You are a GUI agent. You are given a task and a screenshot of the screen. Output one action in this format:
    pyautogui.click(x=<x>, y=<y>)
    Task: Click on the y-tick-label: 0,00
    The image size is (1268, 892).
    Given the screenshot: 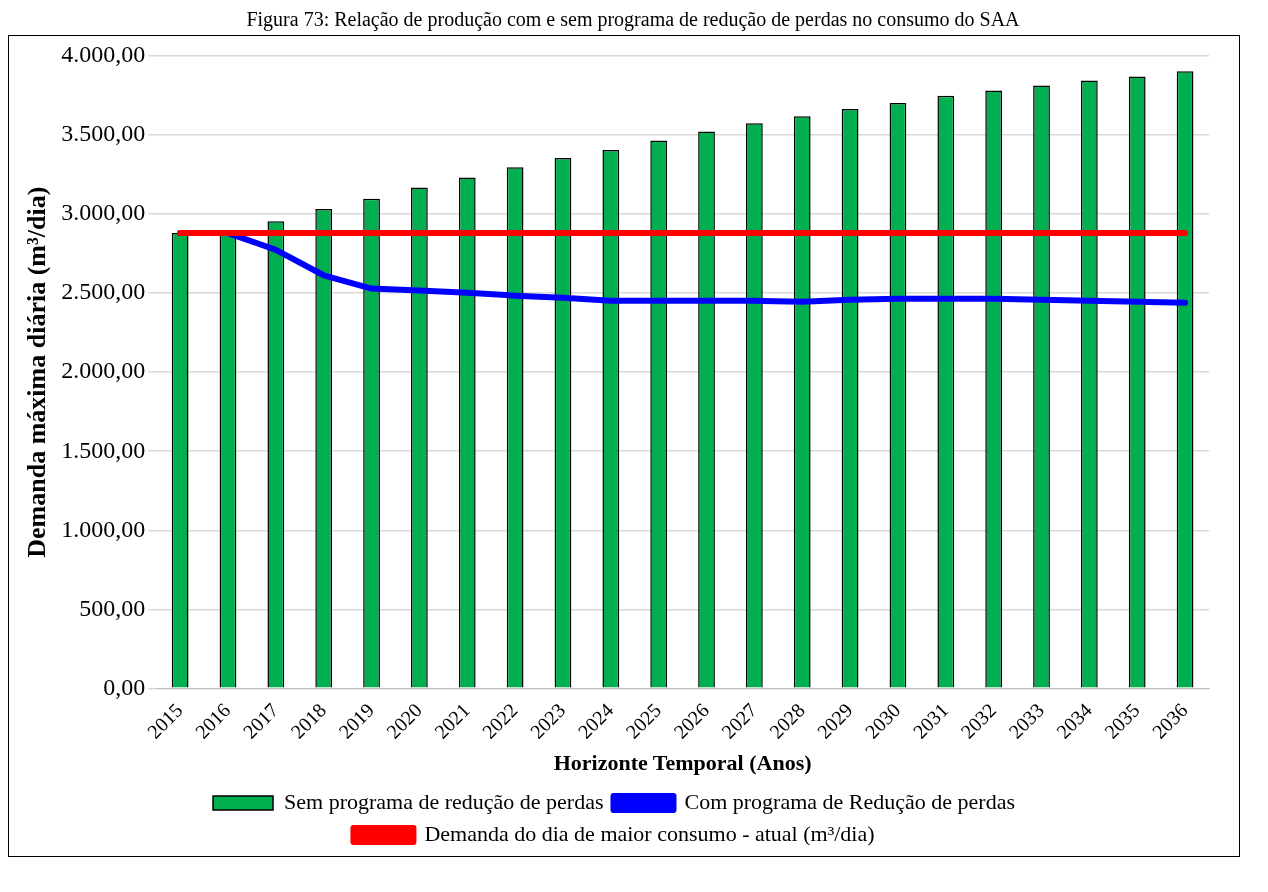 What is the action you would take?
    pyautogui.click(x=124, y=686)
    